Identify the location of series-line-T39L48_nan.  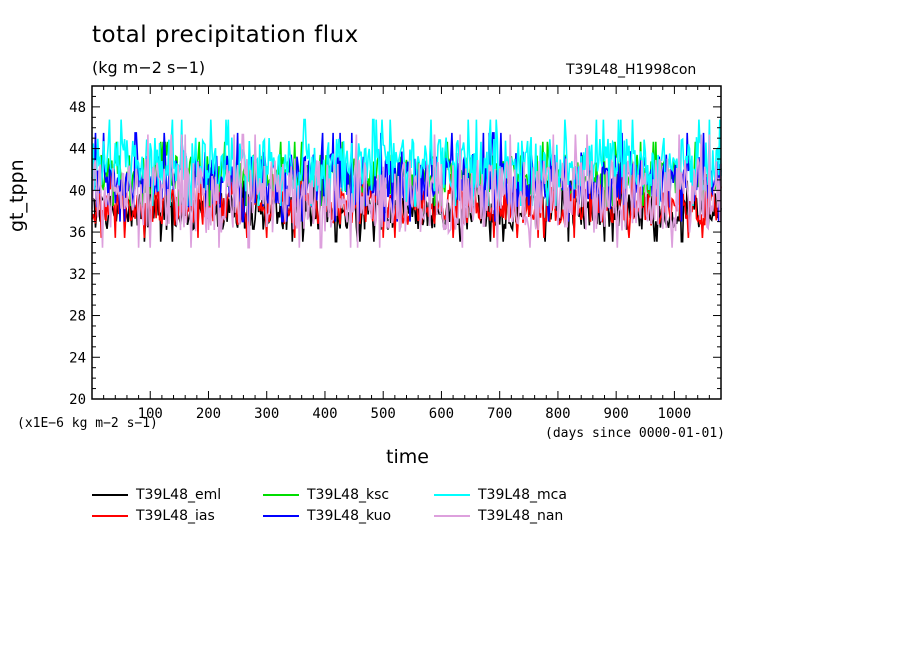
(406, 191).